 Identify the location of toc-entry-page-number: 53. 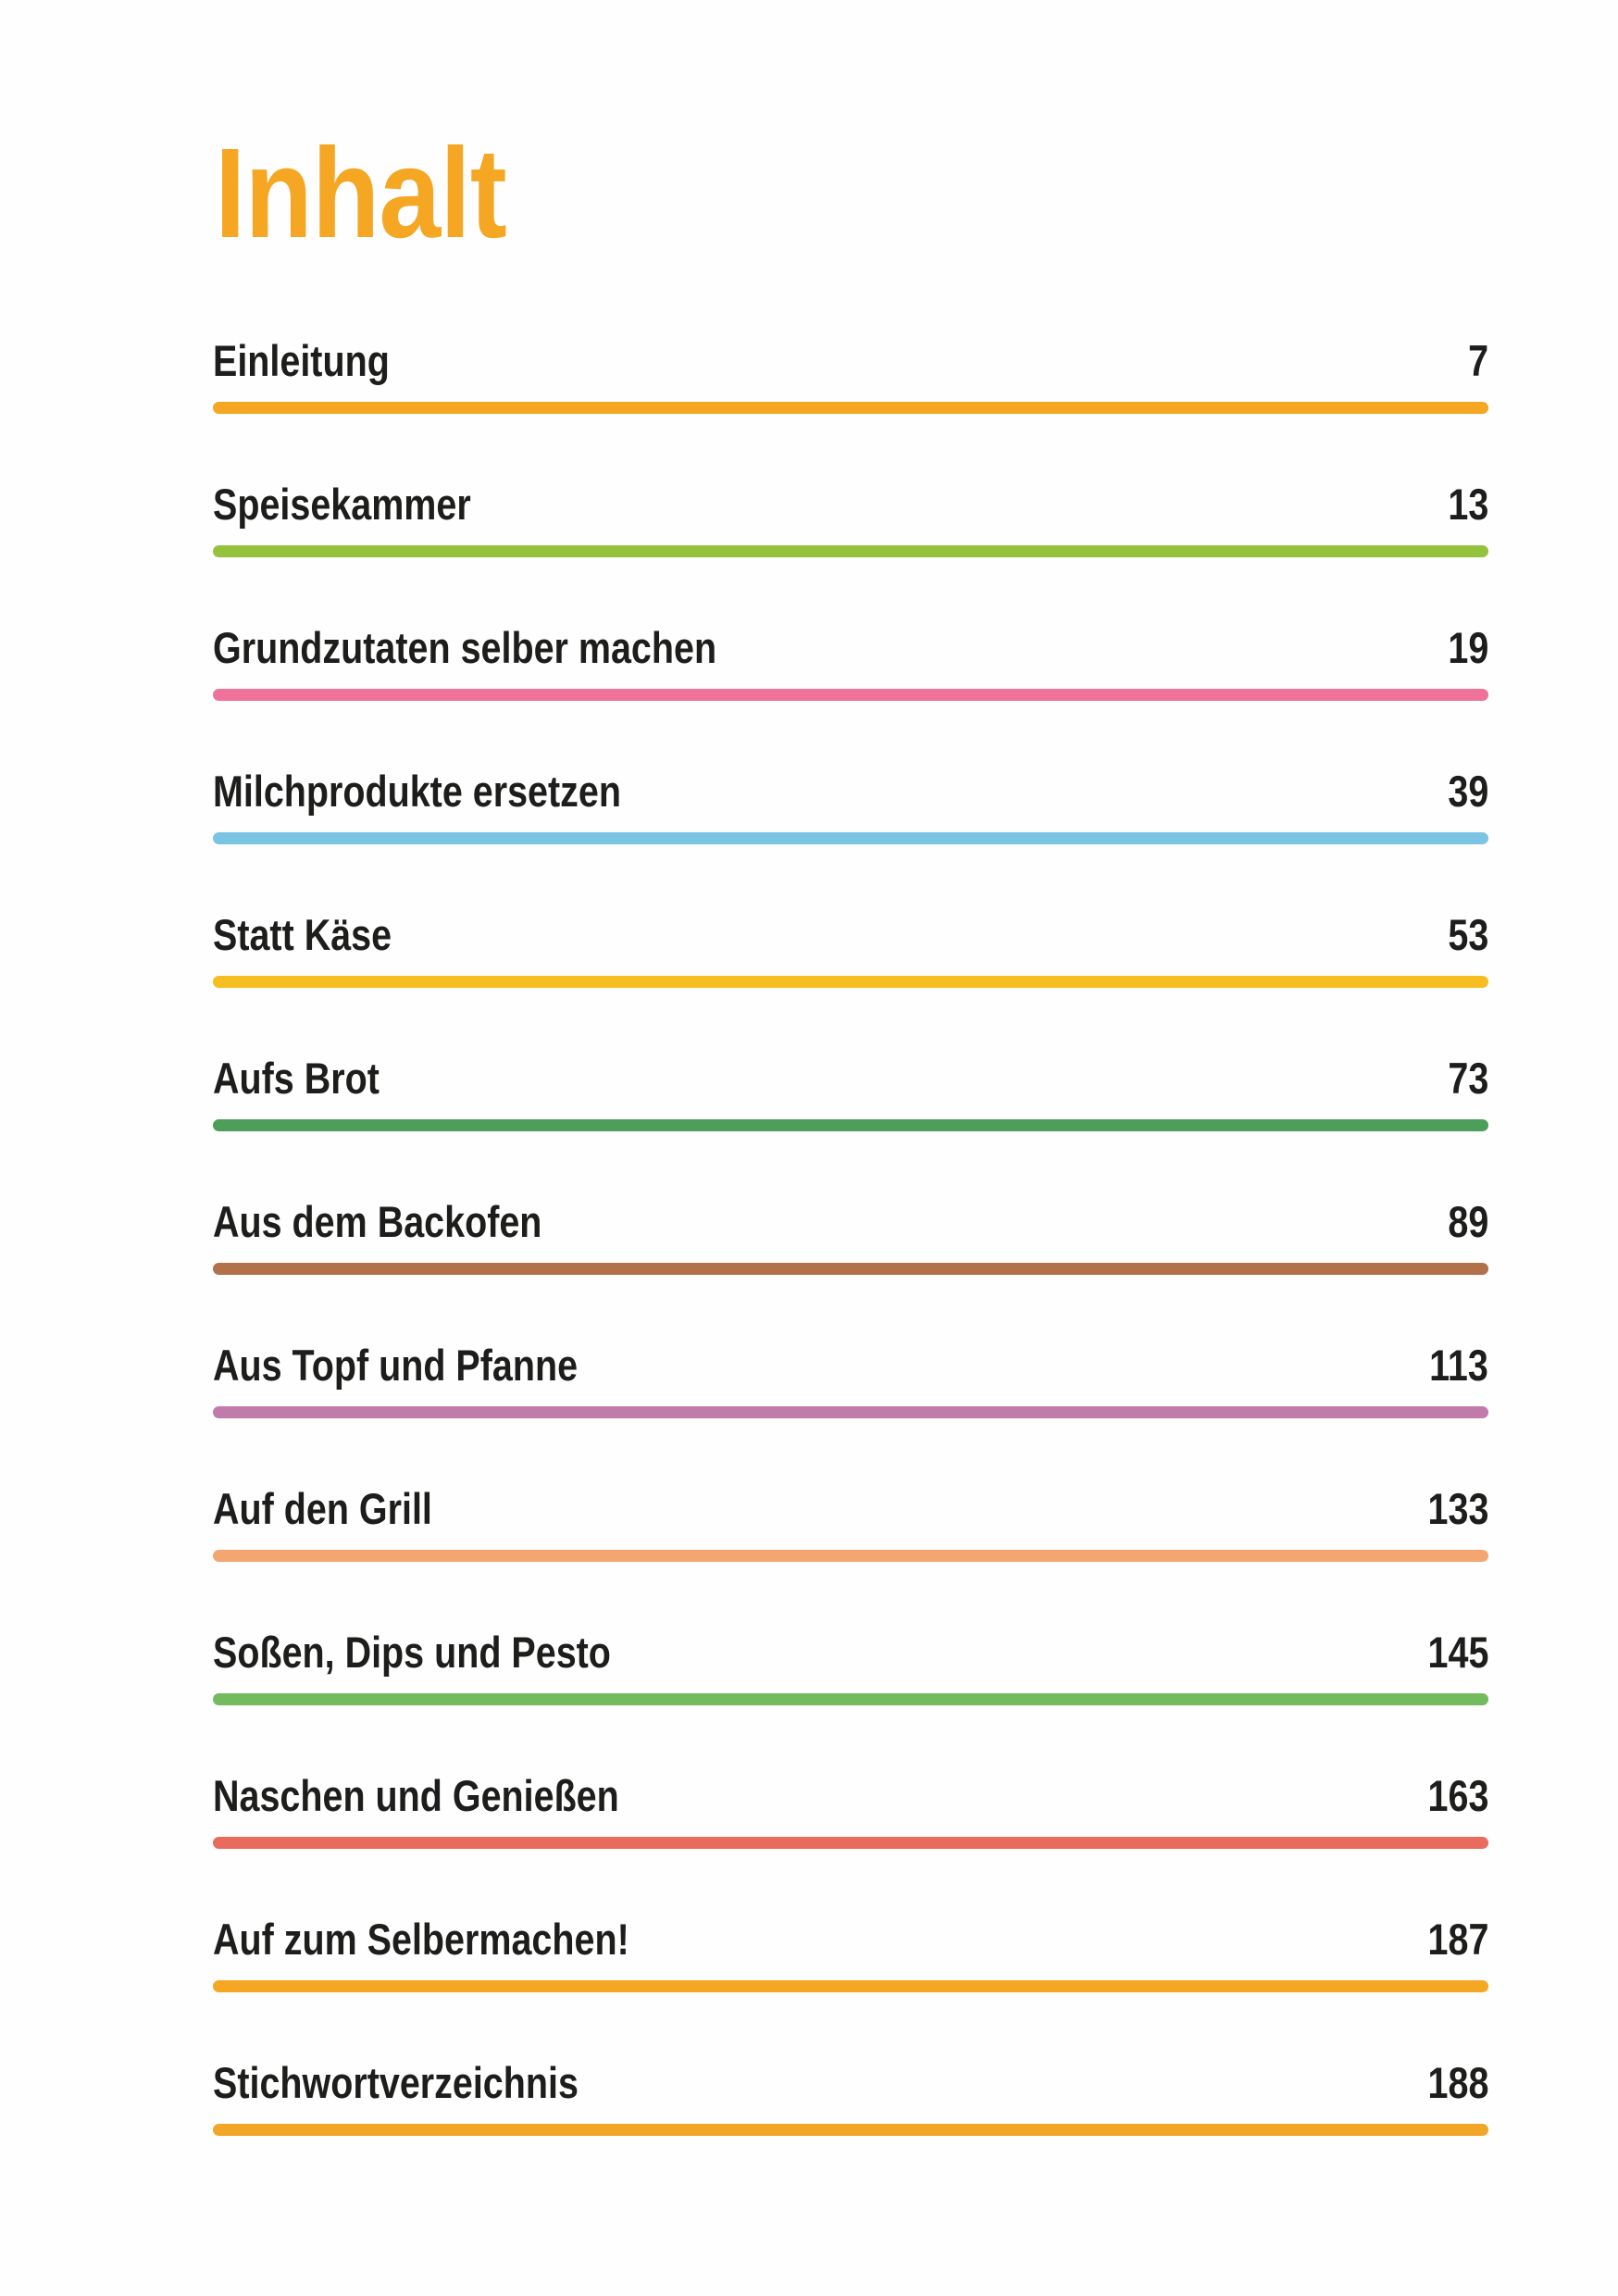
(1468, 934).